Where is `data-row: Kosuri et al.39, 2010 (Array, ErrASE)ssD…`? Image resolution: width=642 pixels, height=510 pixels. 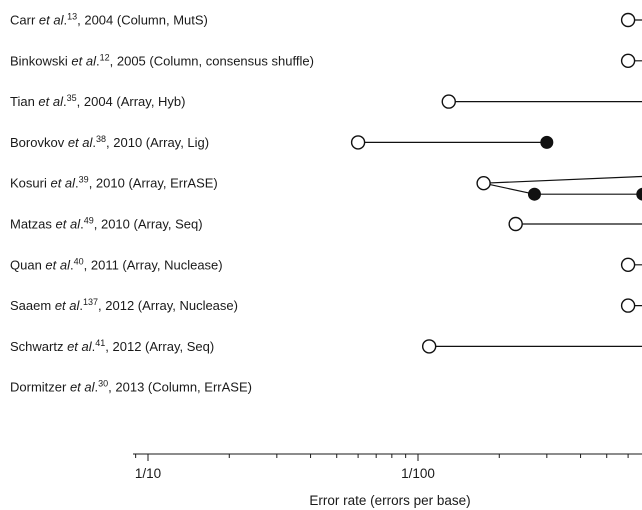 data-row: Kosuri et al.39, 2010 (Array, ErrASE)ssD… is located at coordinates (326, 188).